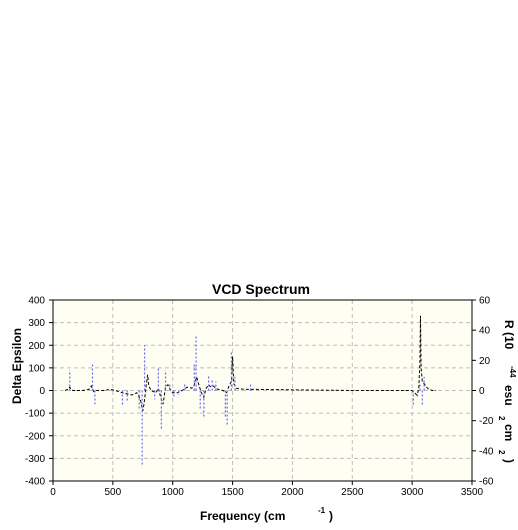 The image size is (518, 530). What do you see at coordinates (412, 492) in the screenshot?
I see `x-tick-label: 3000` at bounding box center [412, 492].